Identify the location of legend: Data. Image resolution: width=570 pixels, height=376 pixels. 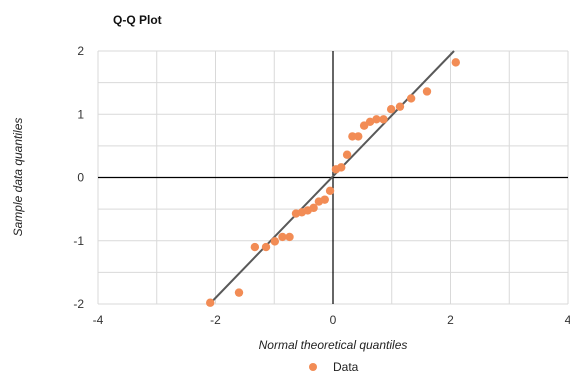
(334, 367).